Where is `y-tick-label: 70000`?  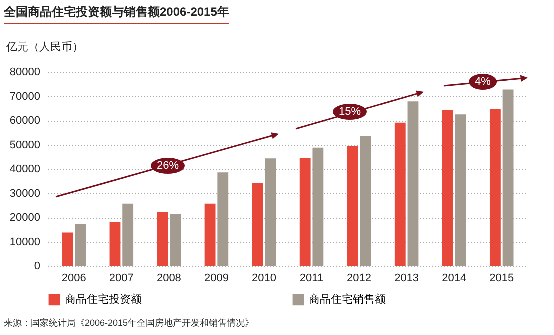
y-tick-label: 70000 is located at coordinates (25, 96).